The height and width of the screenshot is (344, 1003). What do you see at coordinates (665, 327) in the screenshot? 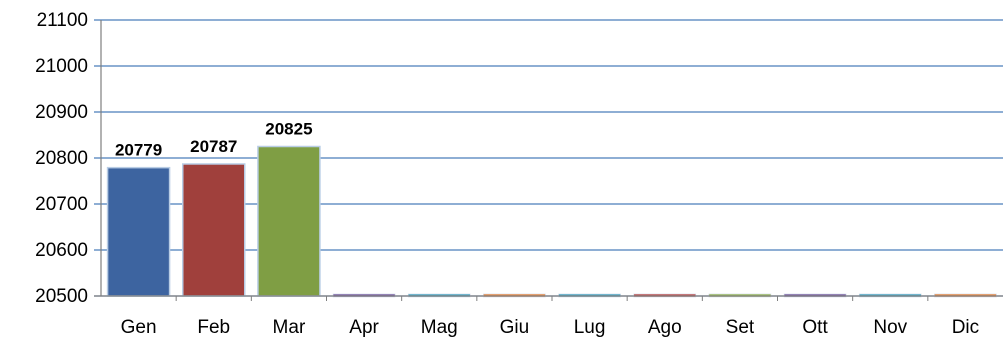
I see `x-tick-label: Ago` at bounding box center [665, 327].